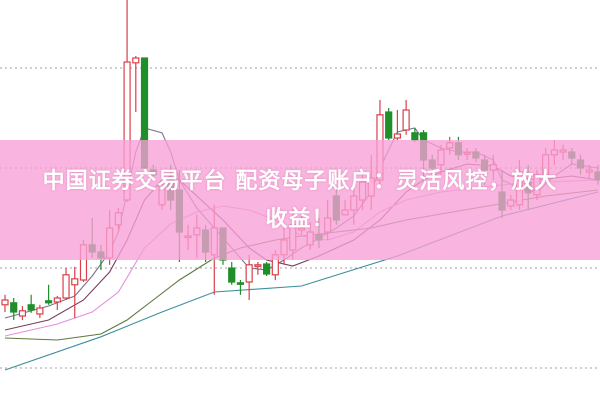 Image resolution: width=600 pixels, height=401 pixels. I want to click on banner-line-2: 收益！, so click(300, 219).